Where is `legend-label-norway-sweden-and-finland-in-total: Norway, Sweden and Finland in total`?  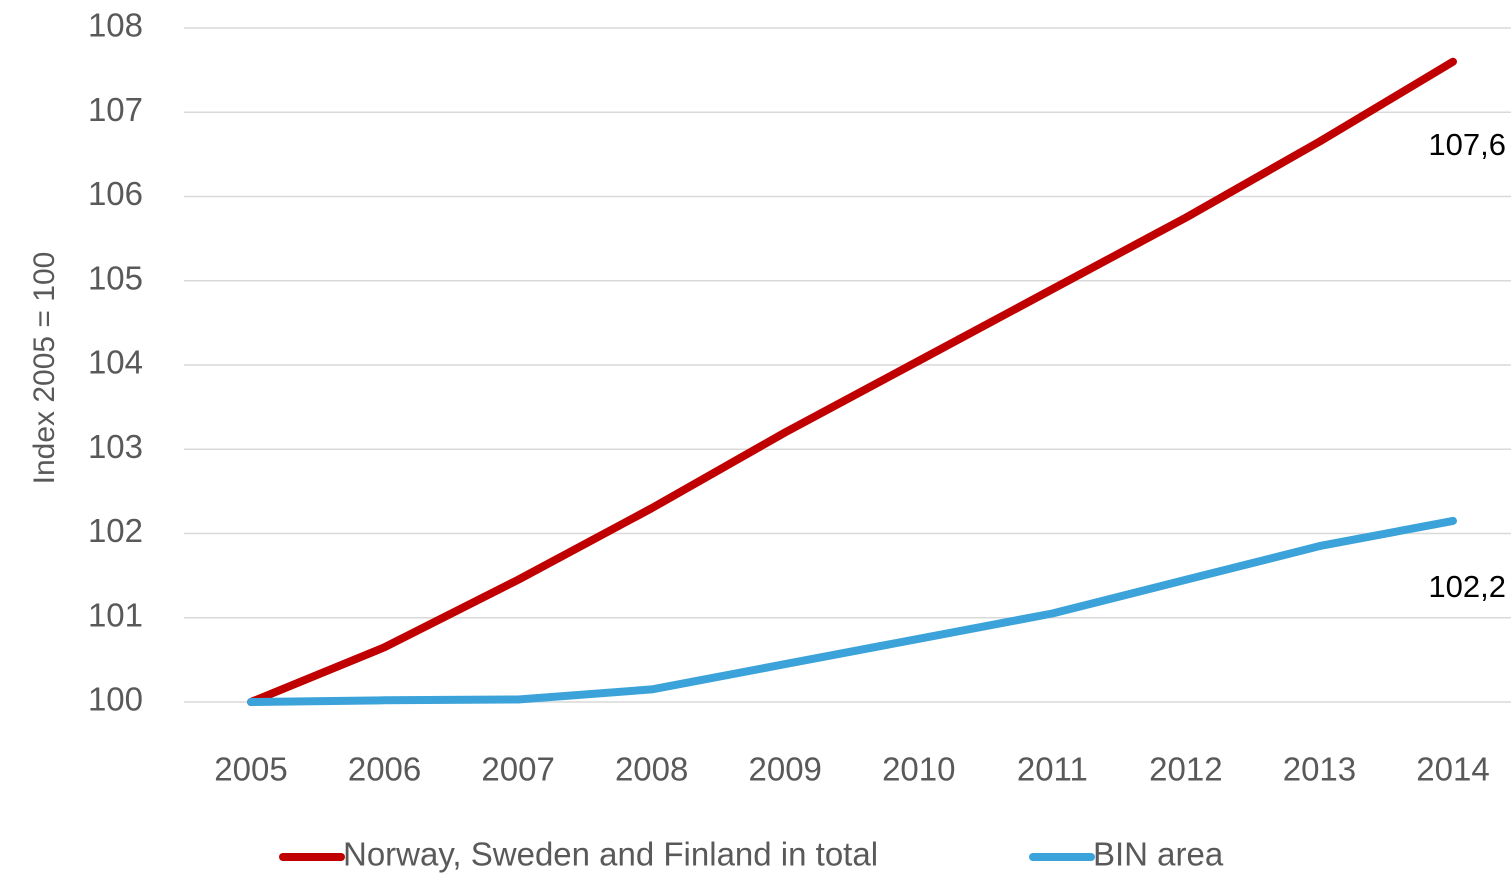
legend-label-norway-sweden-and-finland-in-total: Norway, Sweden and Finland in total is located at coordinates (610, 854).